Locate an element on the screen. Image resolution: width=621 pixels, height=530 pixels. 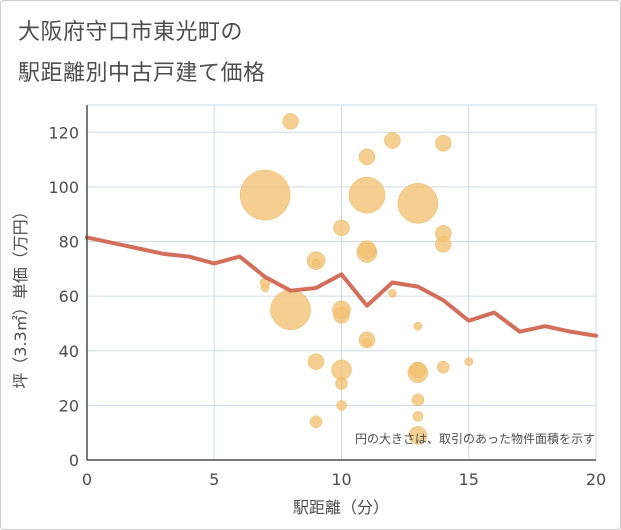
x-tick-label: 0 is located at coordinates (87, 479).